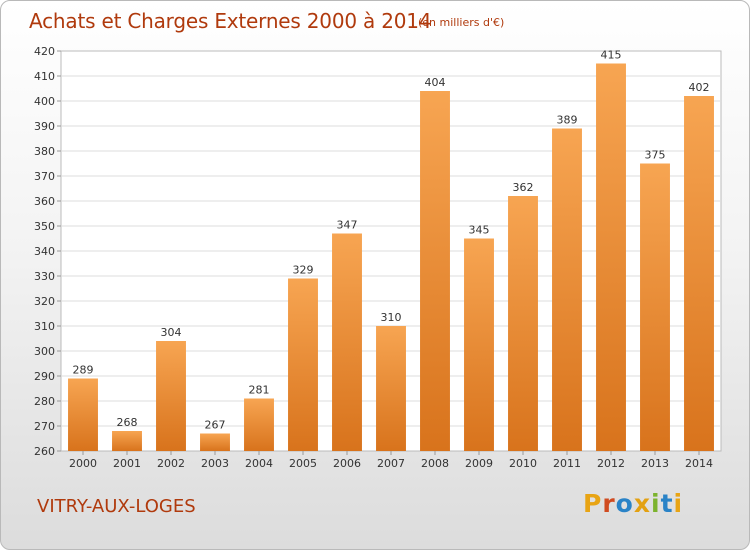 The width and height of the screenshot is (750, 550). Describe the element at coordinates (44, 351) in the screenshot. I see `y-tick-label: 300` at that location.